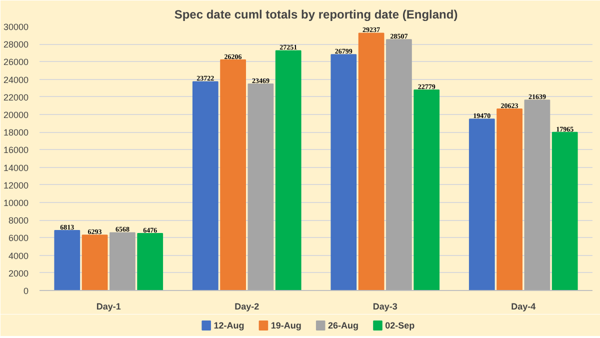 The height and width of the screenshot is (338, 600). Describe the element at coordinates (343, 325) in the screenshot. I see `legend-label: 26-Aug` at that location.